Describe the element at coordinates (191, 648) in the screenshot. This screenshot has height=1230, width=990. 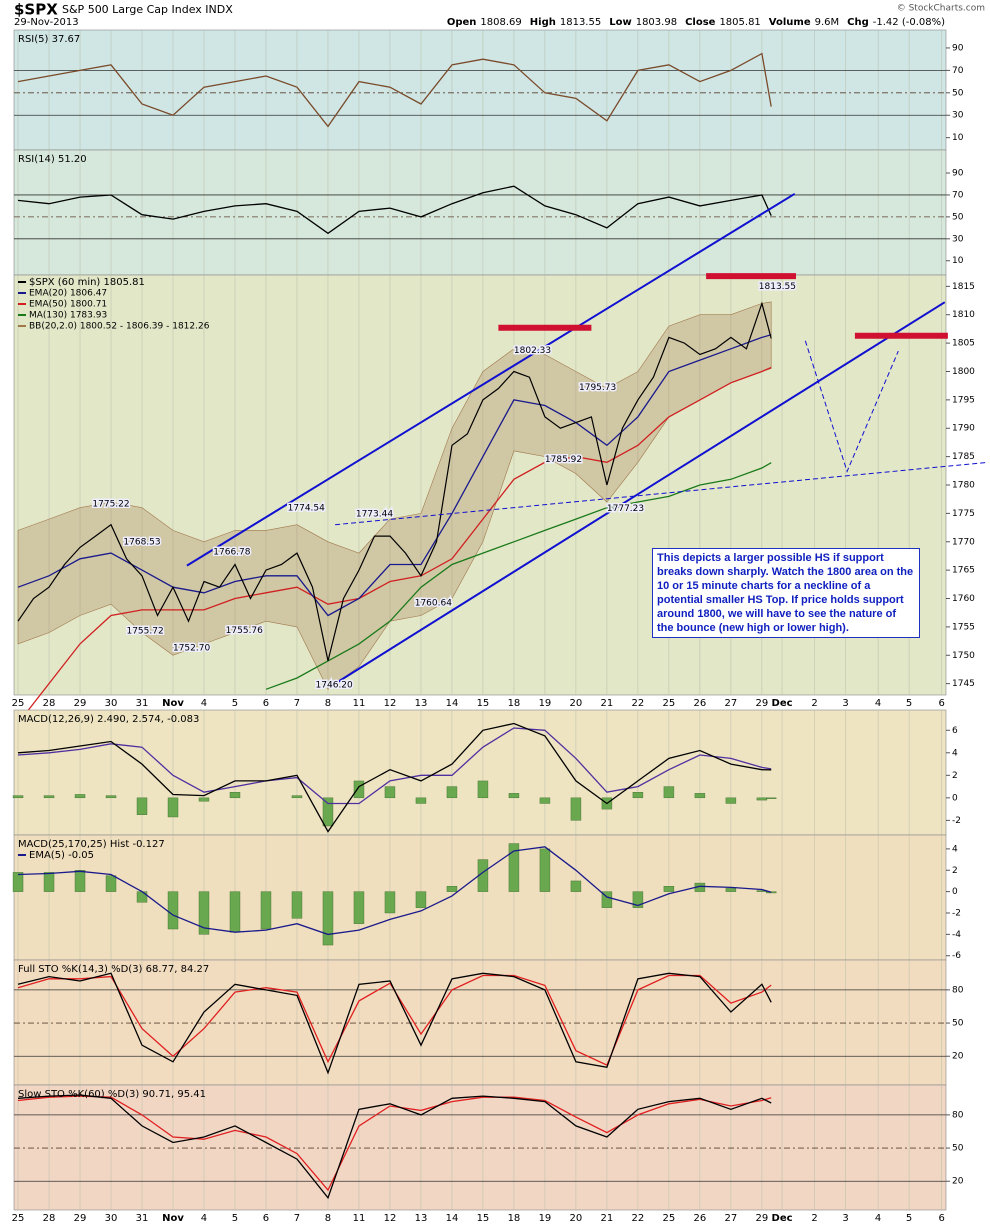
I see `price-label: 1752.70` at that location.